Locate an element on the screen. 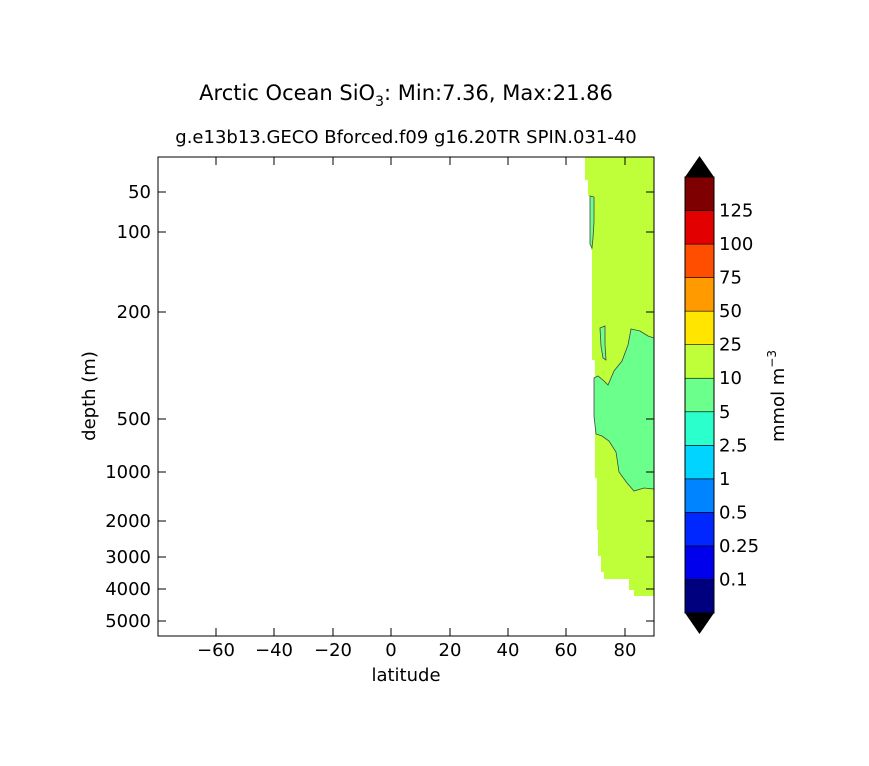  y-tick-label: 2000 is located at coordinates (128, 521).